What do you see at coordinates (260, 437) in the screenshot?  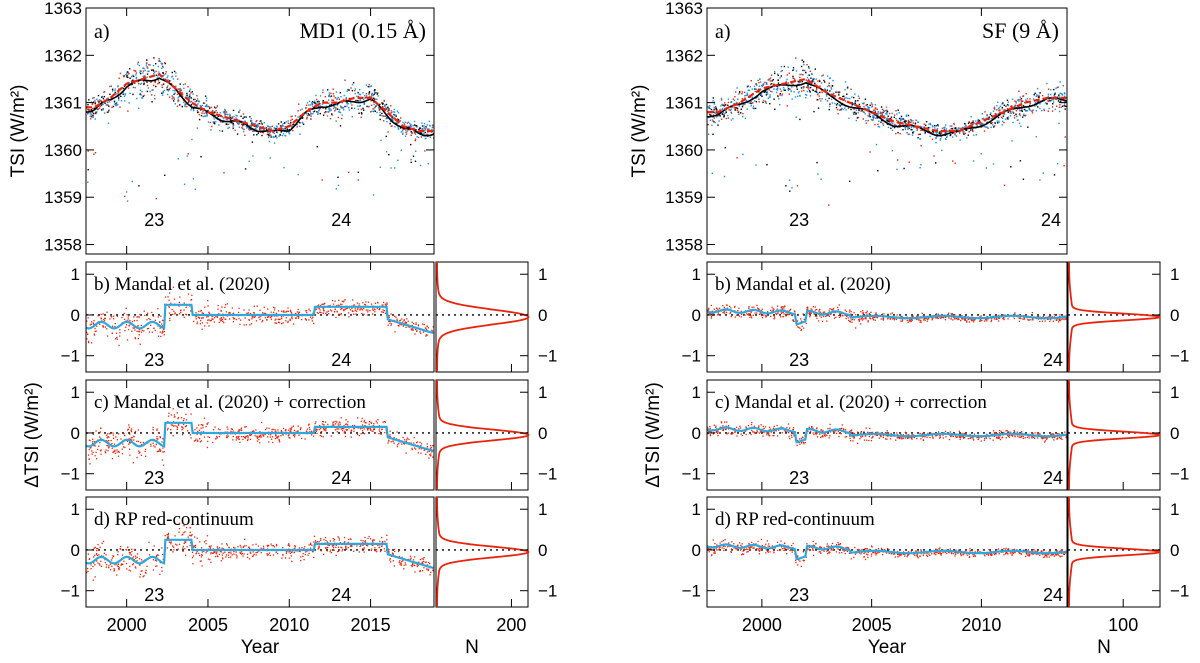 I see `residual-smooth-line` at bounding box center [260, 437].